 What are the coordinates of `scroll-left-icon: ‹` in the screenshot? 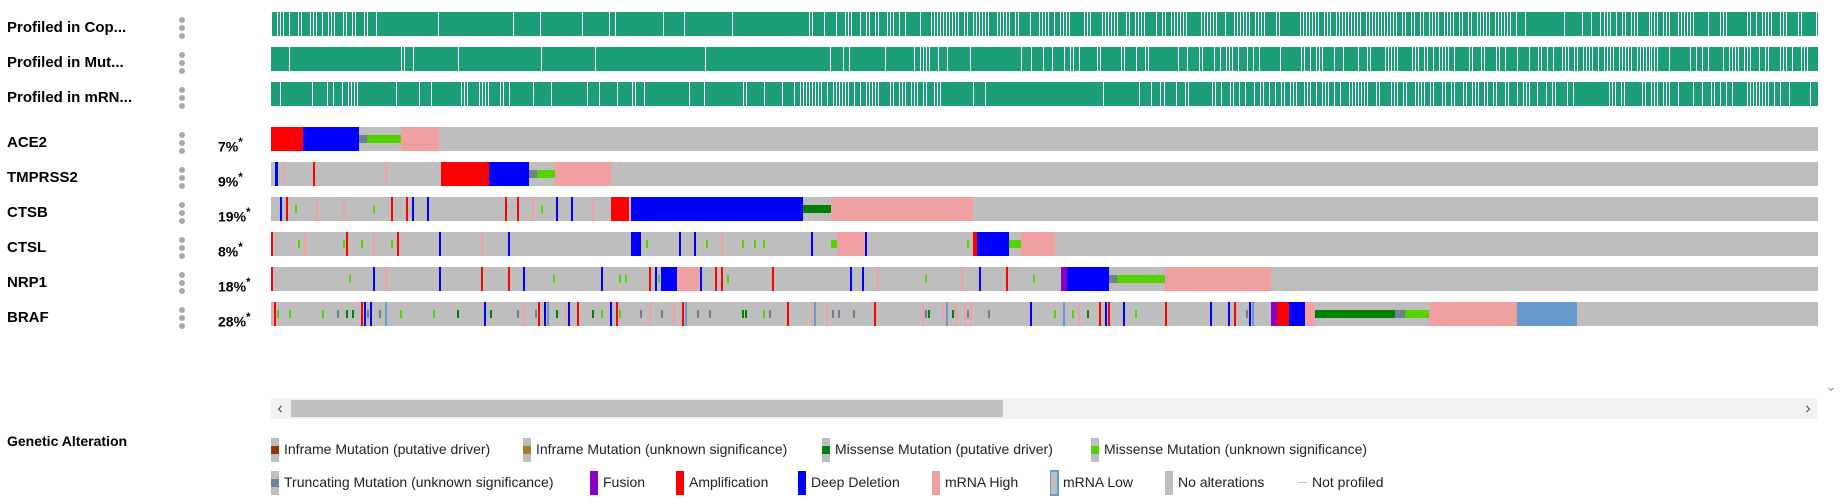 It's located at (280, 408).